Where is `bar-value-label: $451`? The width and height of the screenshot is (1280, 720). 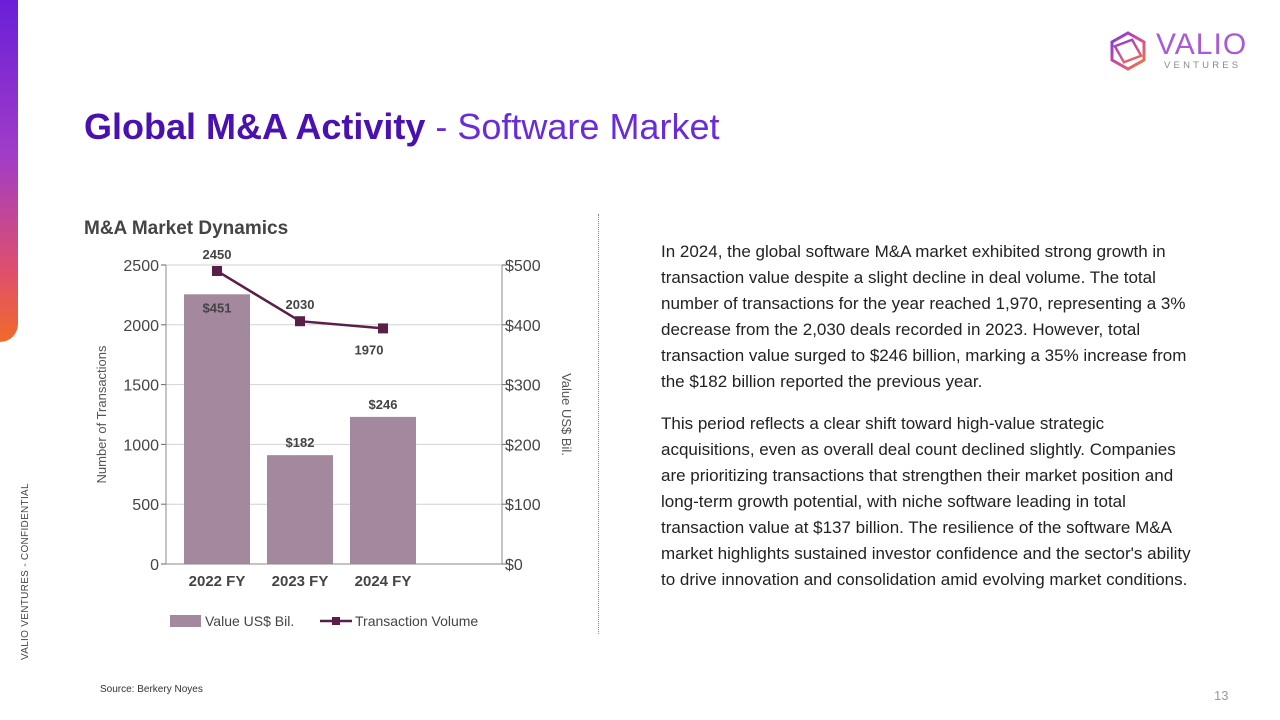 bar-value-label: $451 is located at coordinates (217, 307).